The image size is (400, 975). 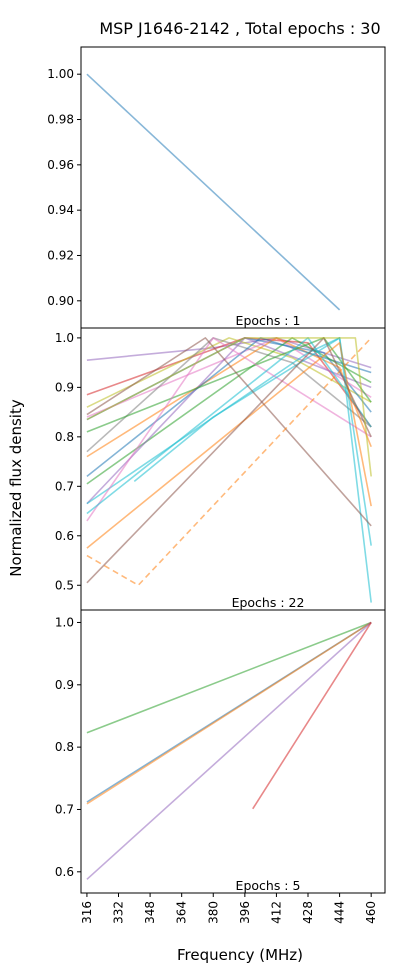 What do you see at coordinates (64, 585) in the screenshot?
I see `panel-2-y-tick-label: 0.5` at bounding box center [64, 585].